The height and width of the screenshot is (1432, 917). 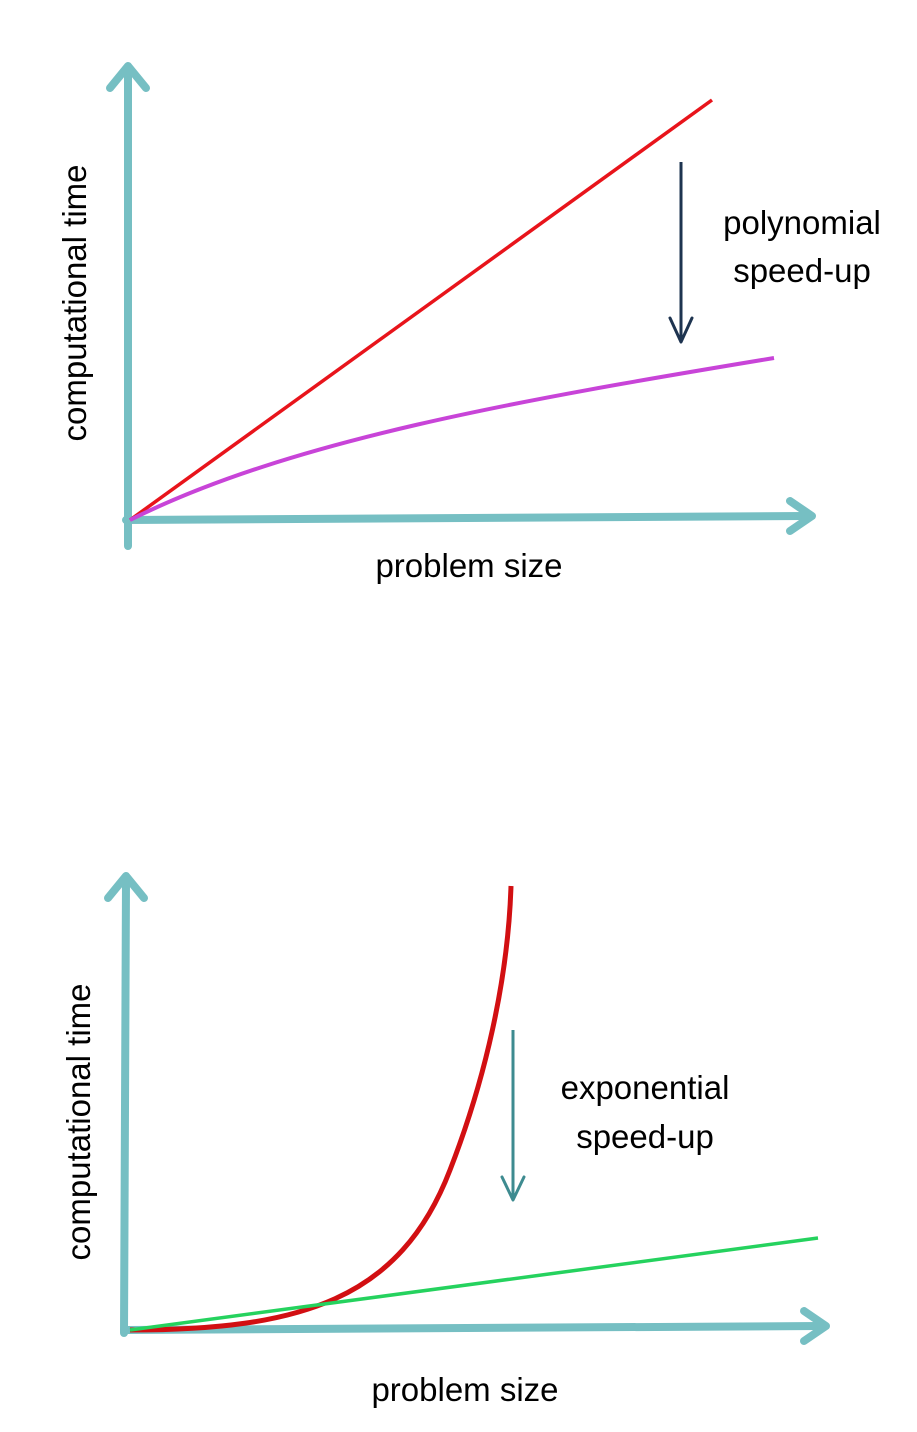 What do you see at coordinates (645, 1136) in the screenshot?
I see `bottom-annotation-line2: speed-up` at bounding box center [645, 1136].